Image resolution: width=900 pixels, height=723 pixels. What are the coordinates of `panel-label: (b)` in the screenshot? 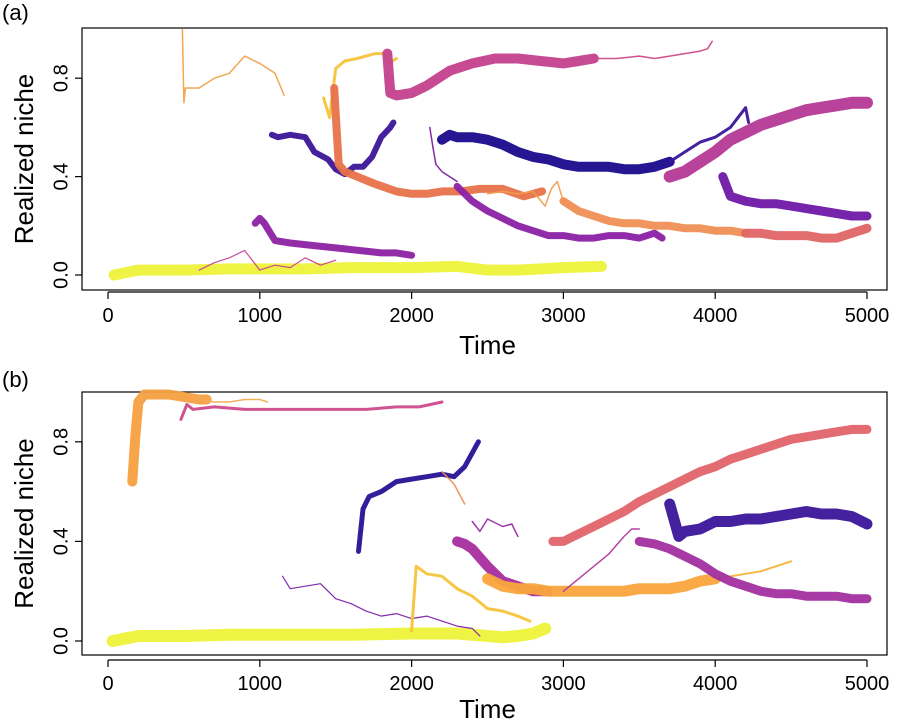 It's located at (15, 379).